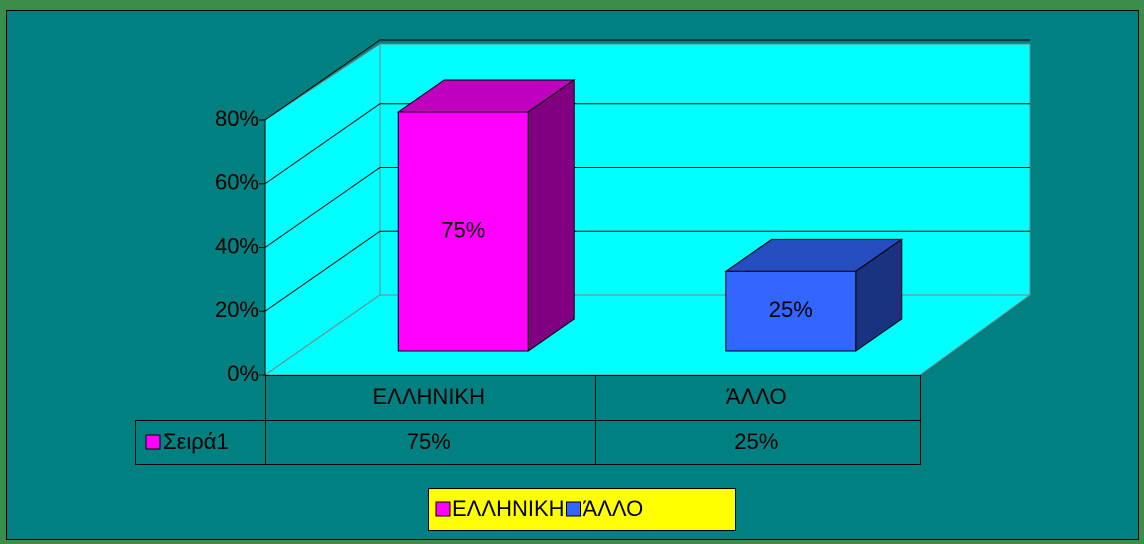  Describe the element at coordinates (528, 420) in the screenshot. I see `data-table` at that location.